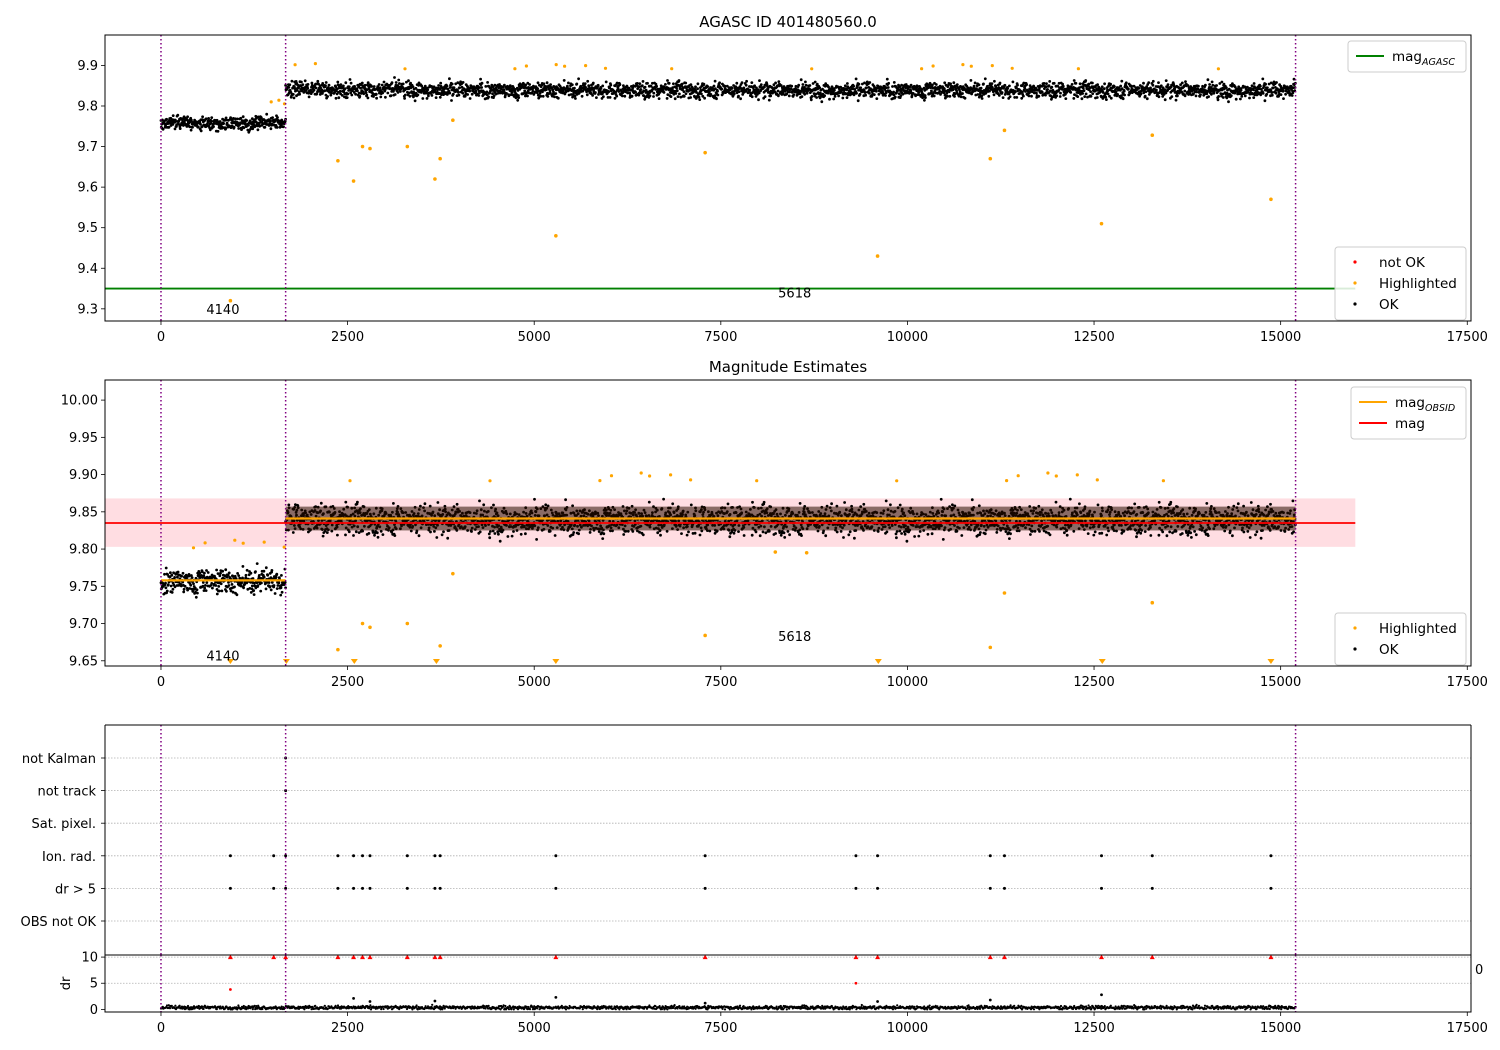 This screenshot has width=1500, height=1050. What do you see at coordinates (1355, 262) in the screenshot?
I see `legend-dot-swatch` at bounding box center [1355, 262].